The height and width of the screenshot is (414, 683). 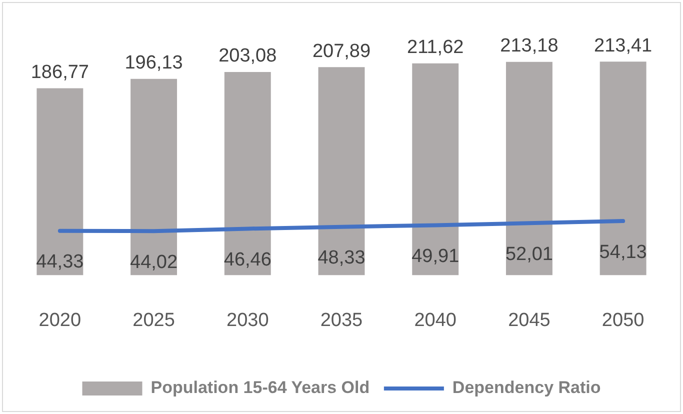 What do you see at coordinates (526, 388) in the screenshot?
I see `legend-label: Dependency Ratio` at bounding box center [526, 388].